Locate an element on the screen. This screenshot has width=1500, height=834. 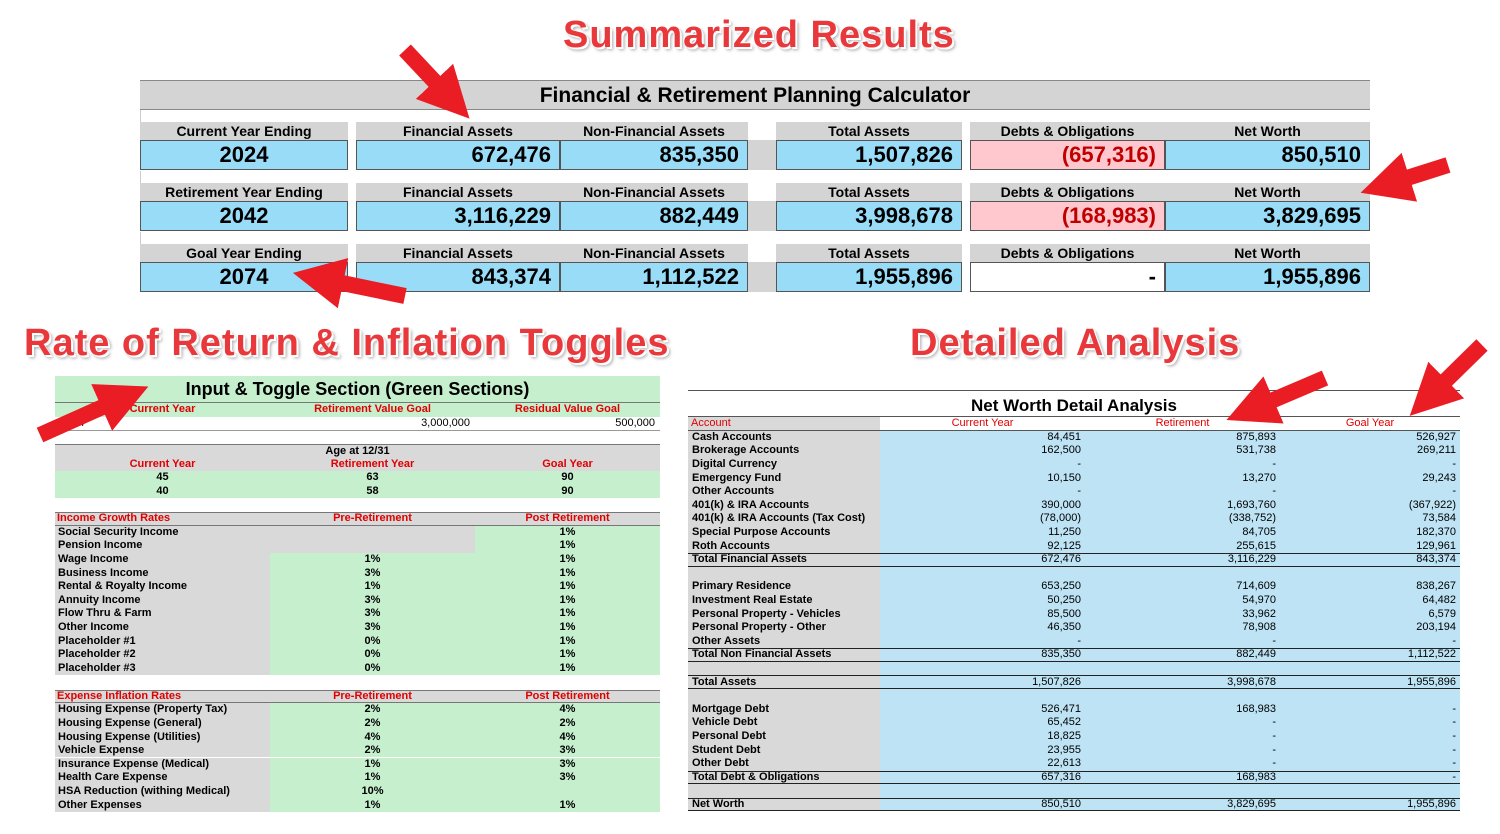
age-value: 90 is located at coordinates (567, 478).